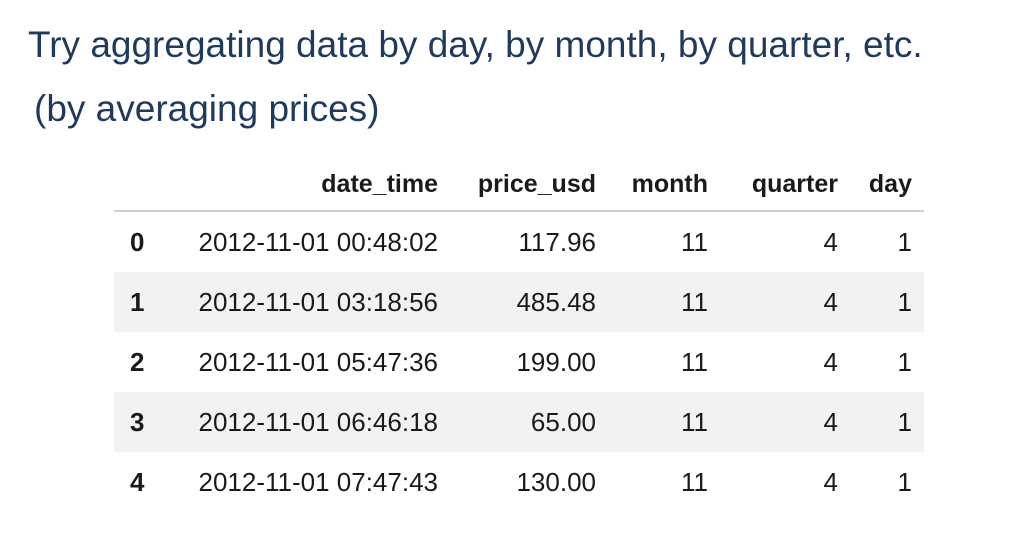 This screenshot has width=1032, height=542. I want to click on heading-line-2: (by averaging prices), so click(207, 108).